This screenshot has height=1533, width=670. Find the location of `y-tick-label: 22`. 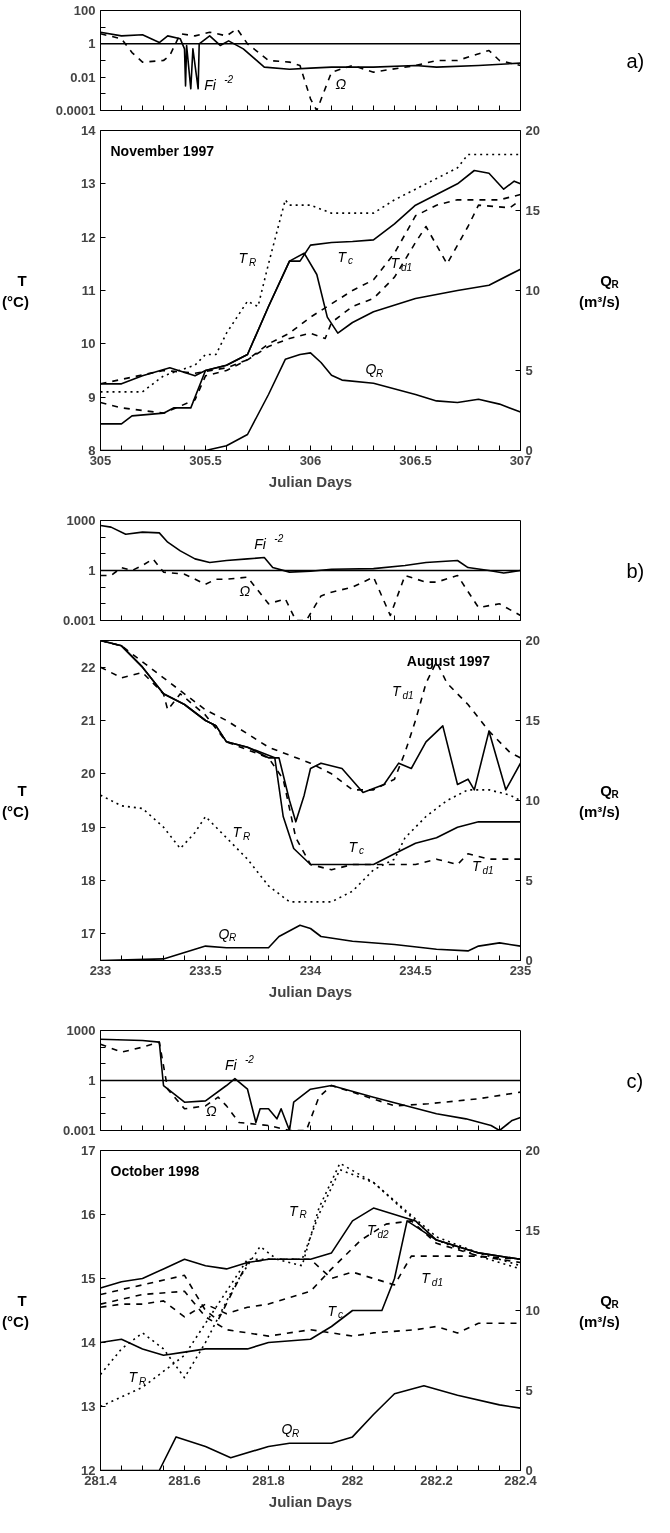

y-tick-label: 22 is located at coordinates (88, 667).